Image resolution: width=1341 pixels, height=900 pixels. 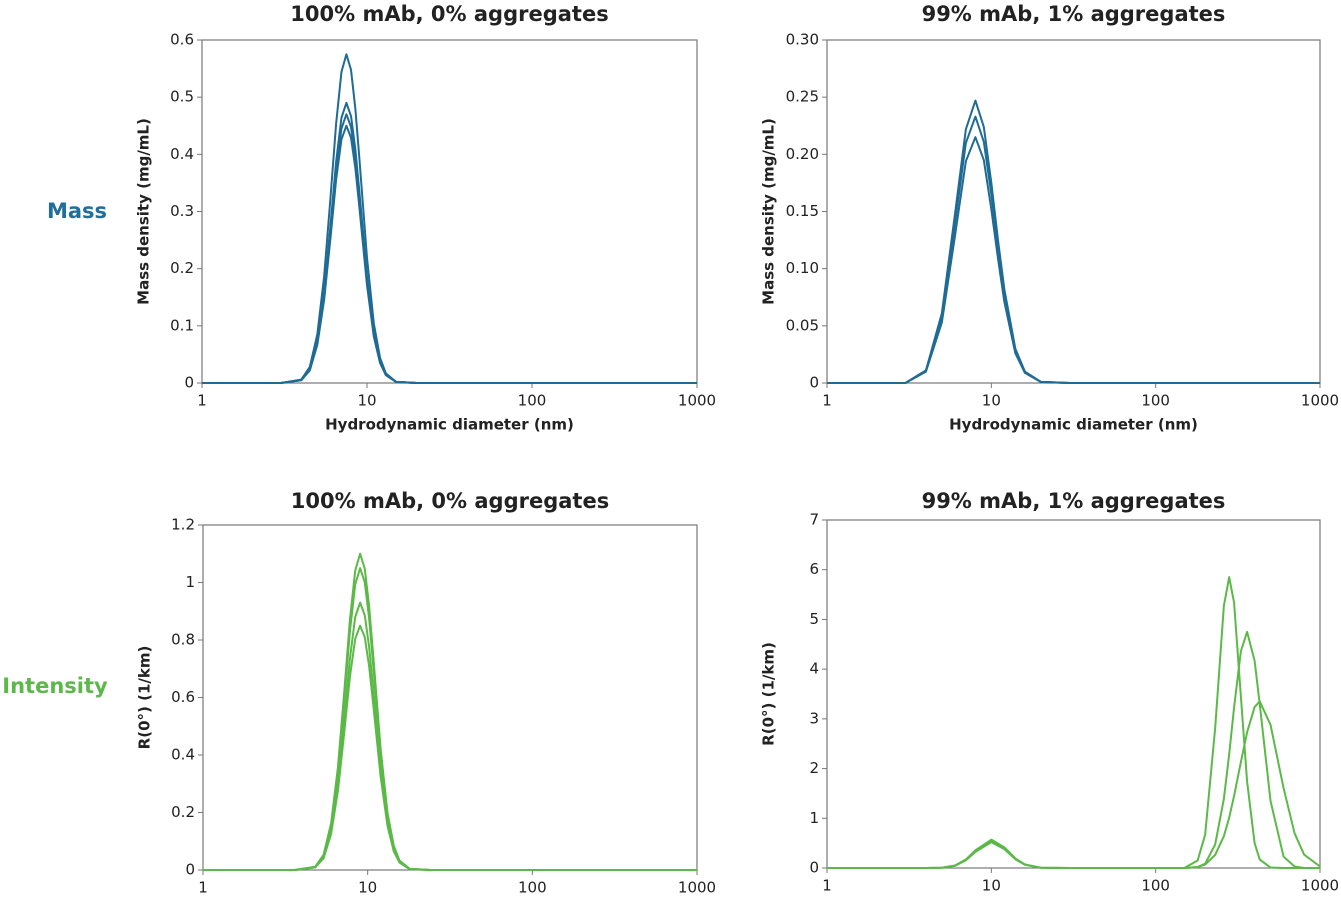 I want to click on y-tick-label: 0.3, so click(x=182, y=211).